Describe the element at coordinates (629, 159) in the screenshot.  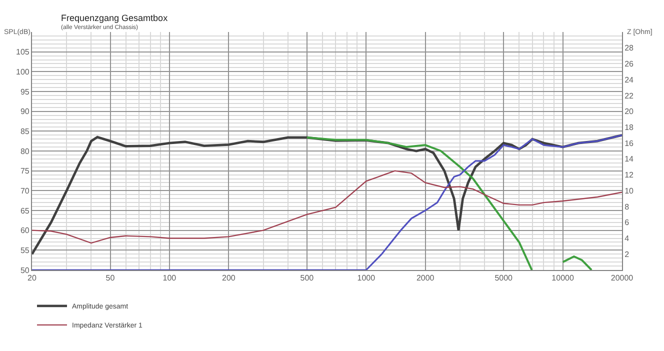
I see `y2-tick-label: 14` at that location.